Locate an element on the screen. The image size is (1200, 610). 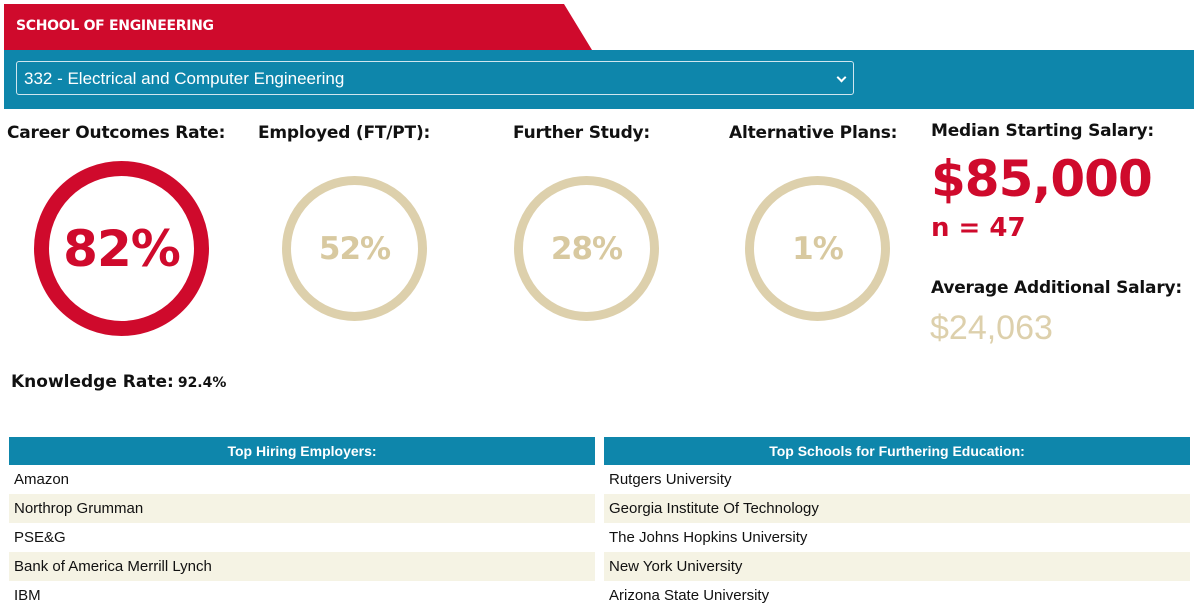
employed-ring: 52% is located at coordinates (354, 248).